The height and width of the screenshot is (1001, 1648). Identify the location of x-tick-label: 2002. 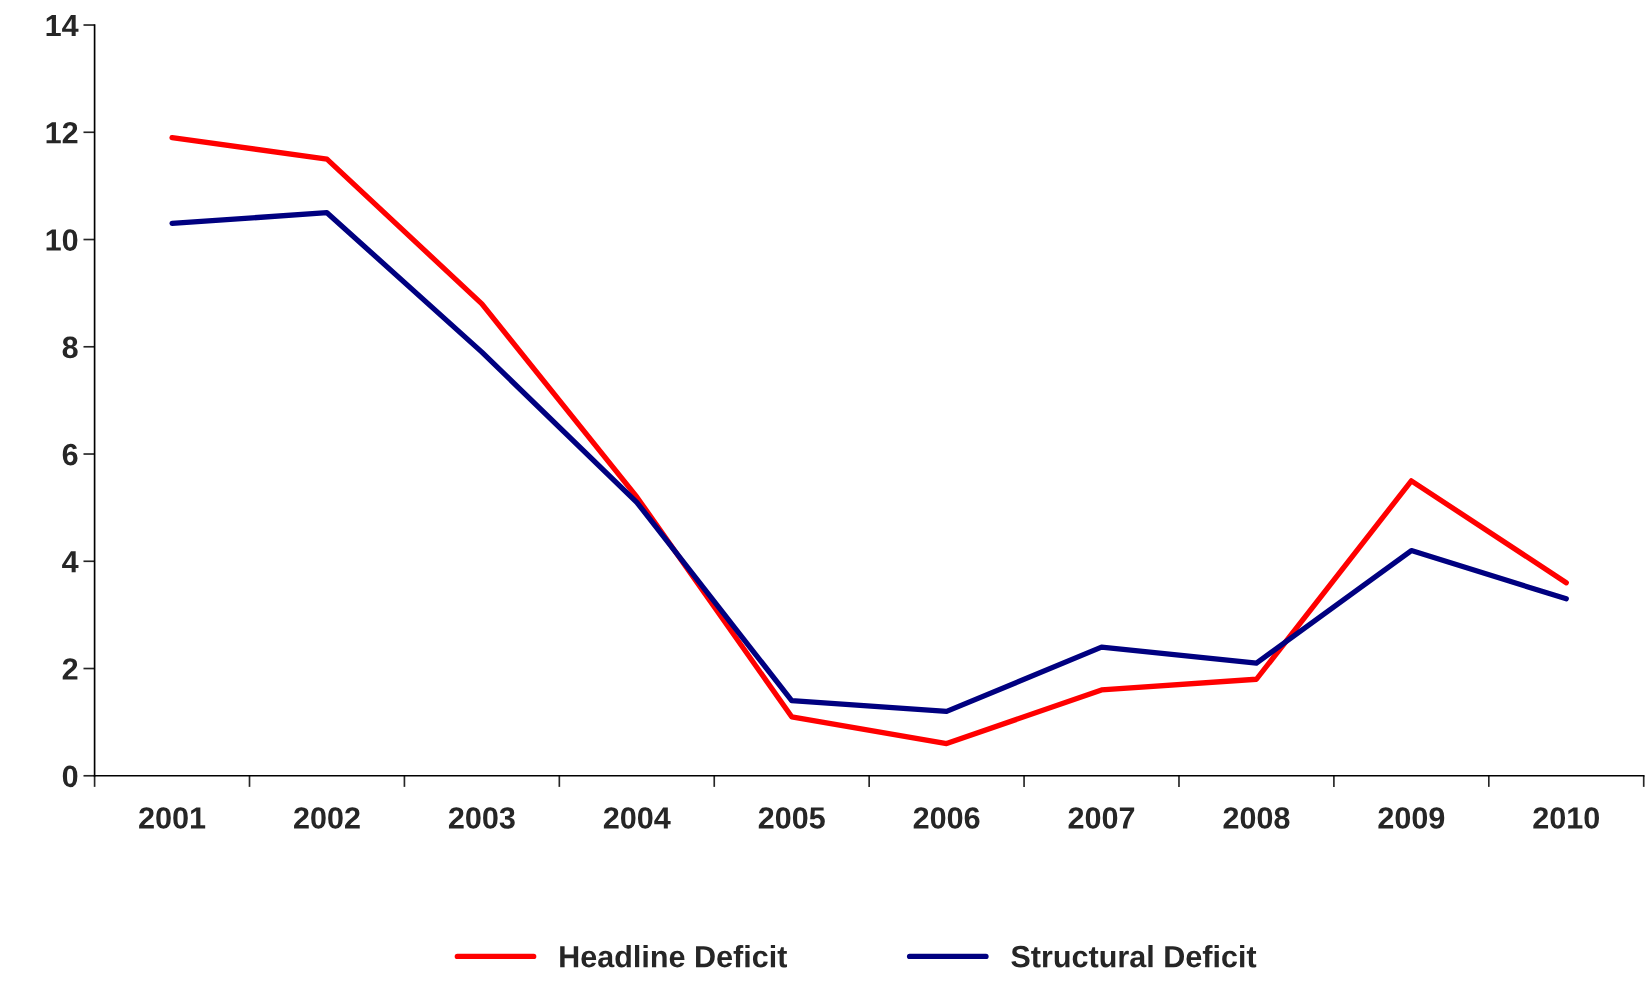
(327, 818).